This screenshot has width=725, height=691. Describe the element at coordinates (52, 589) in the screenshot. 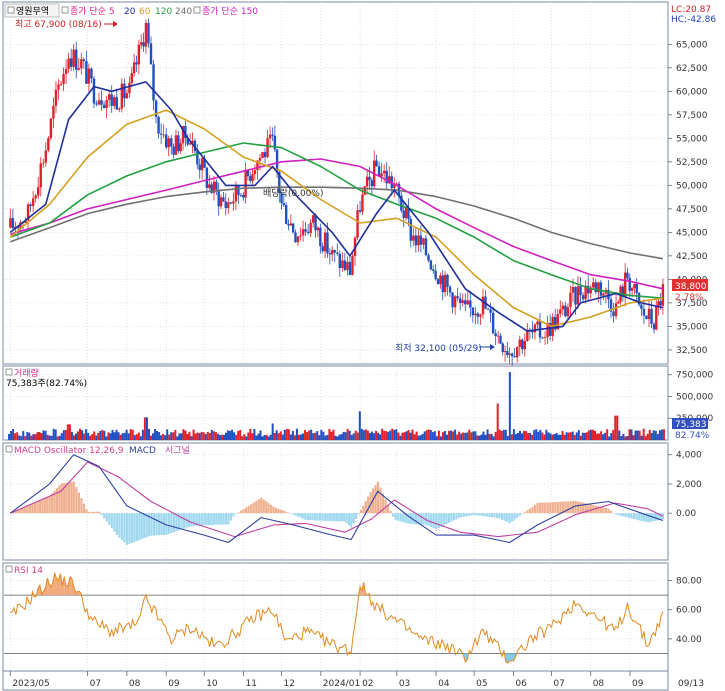

I see `rsi-overbought-fill` at that location.